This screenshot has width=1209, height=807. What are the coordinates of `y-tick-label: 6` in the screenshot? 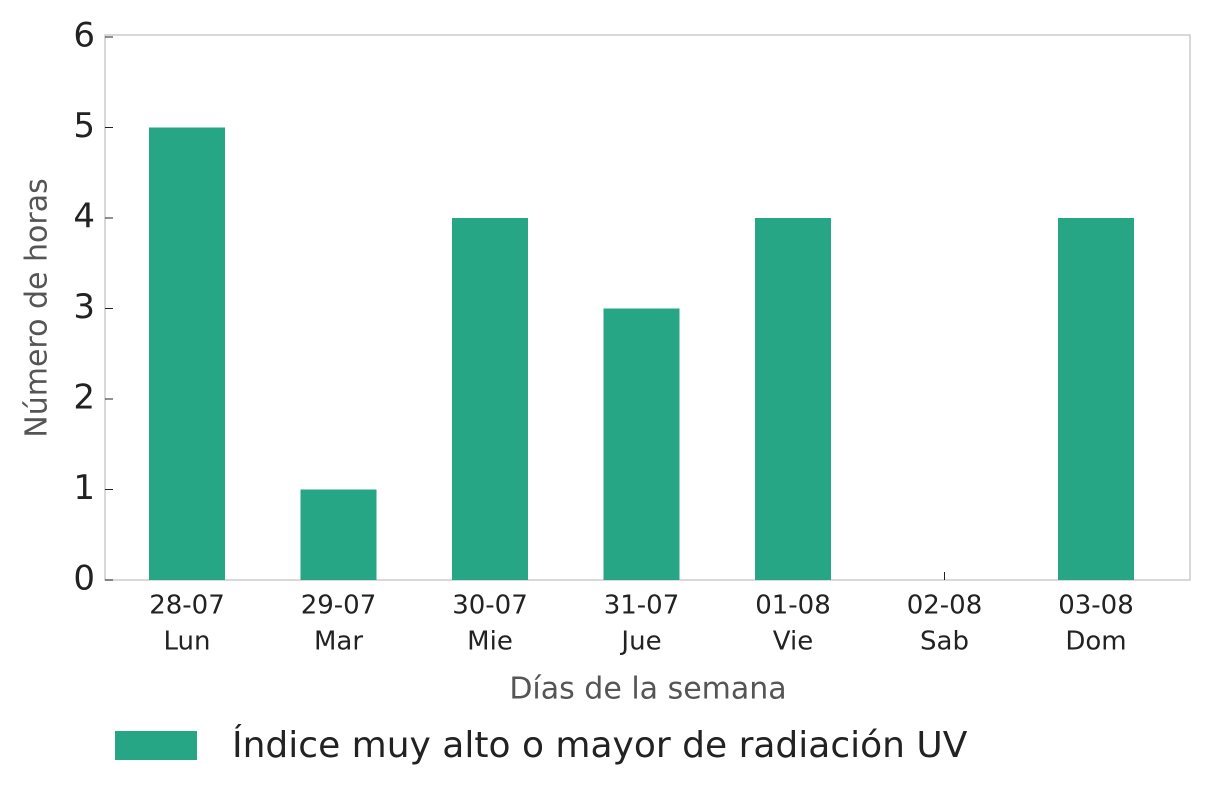 It's located at (84, 36).